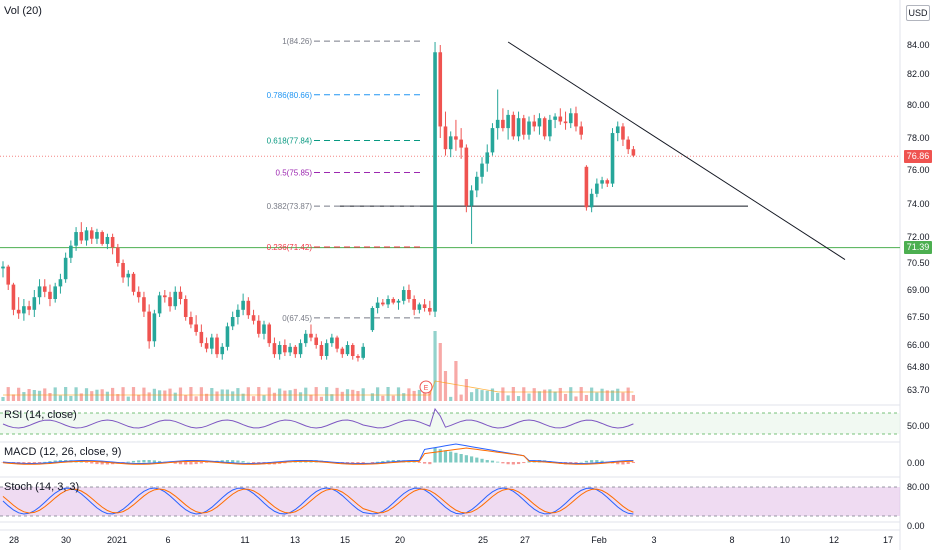 The image size is (932, 555). What do you see at coordinates (918, 263) in the screenshot?
I see `y-tick-label: 70.50` at bounding box center [918, 263].